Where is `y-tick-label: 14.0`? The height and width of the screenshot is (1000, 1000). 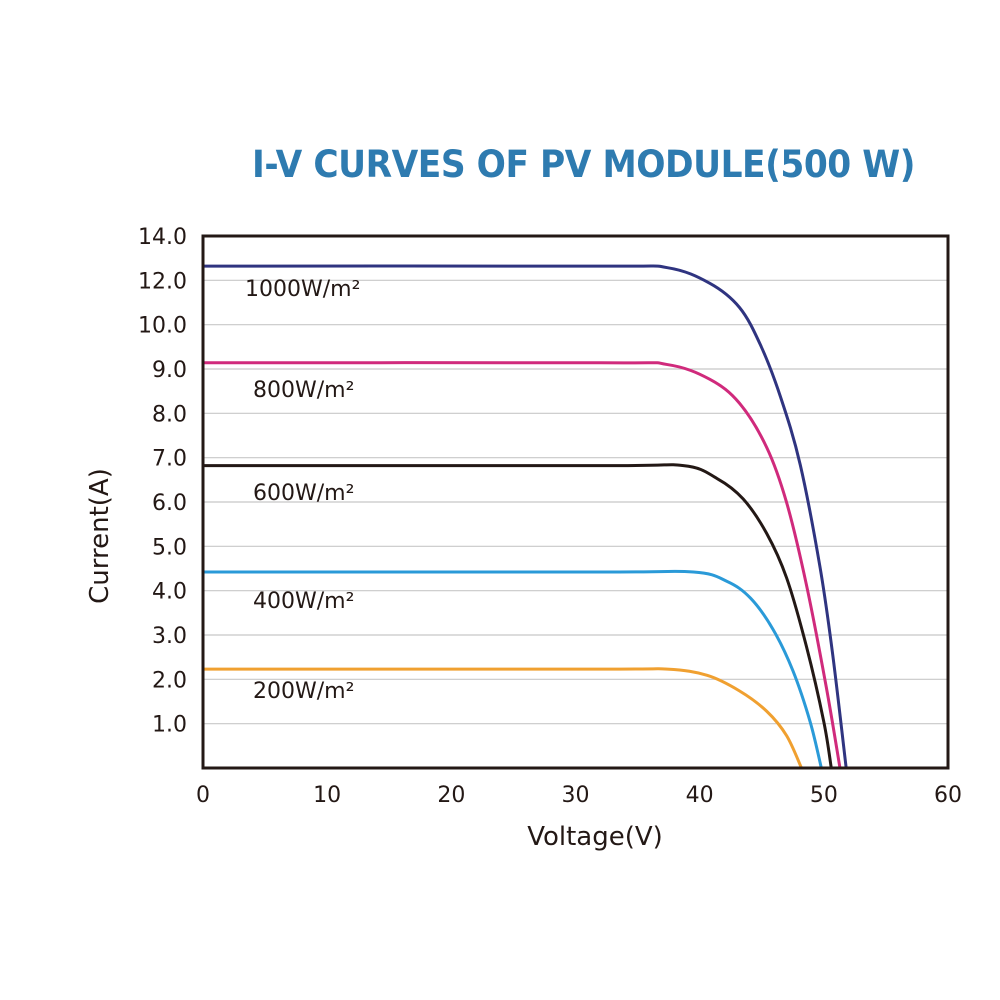
y-tick-label: 14.0 is located at coordinates (162, 237).